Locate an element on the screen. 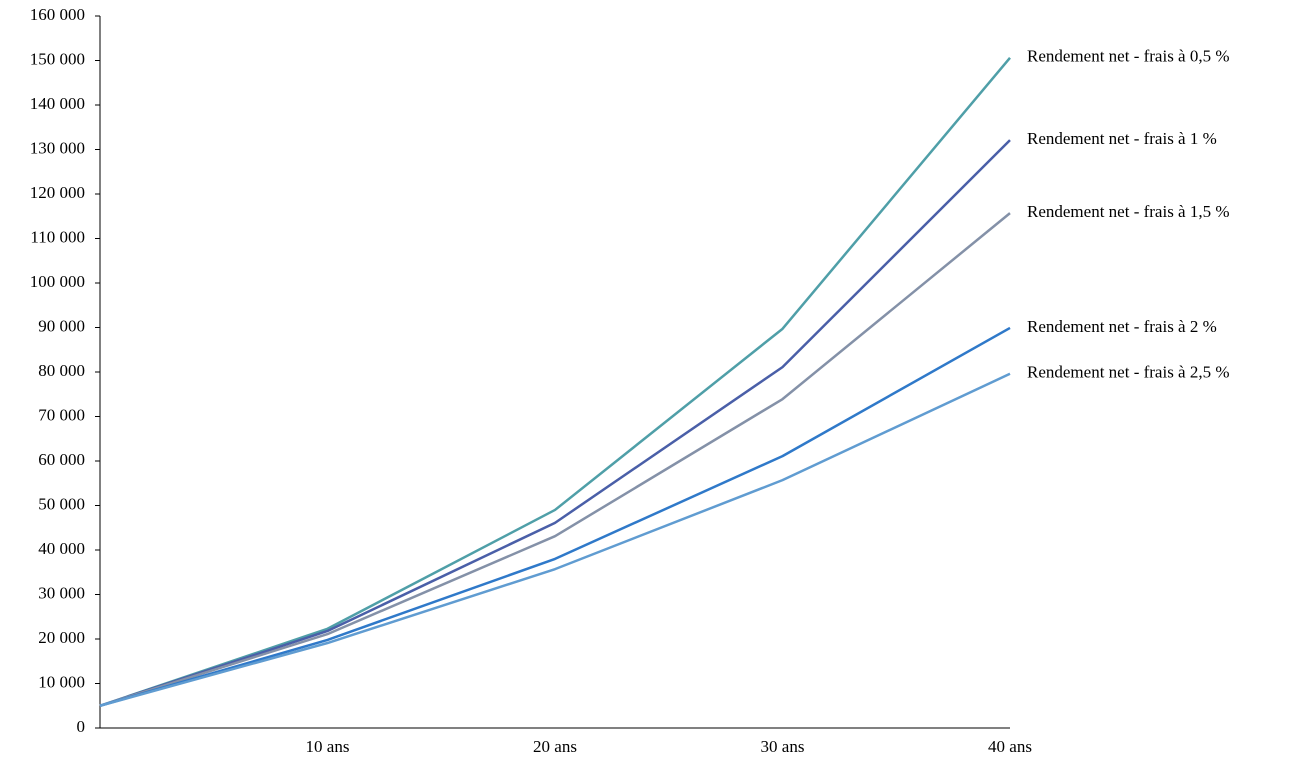  y-tick-label: 10 000 is located at coordinates (61, 681).